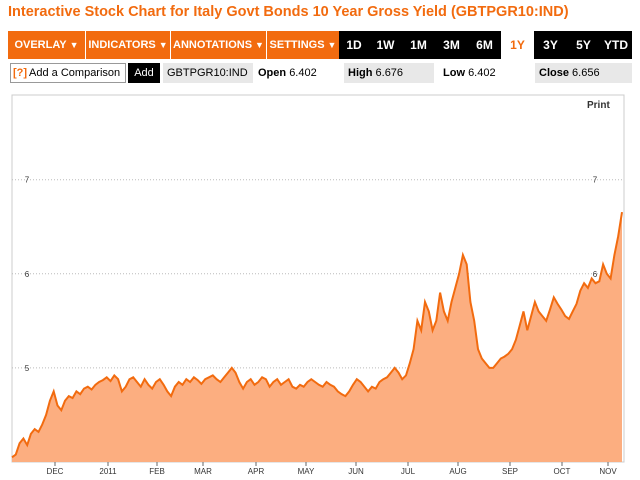 Image resolution: width=640 pixels, height=480 pixels. Describe the element at coordinates (616, 45) in the screenshot. I see `range-ytd-button: YTD` at that location.